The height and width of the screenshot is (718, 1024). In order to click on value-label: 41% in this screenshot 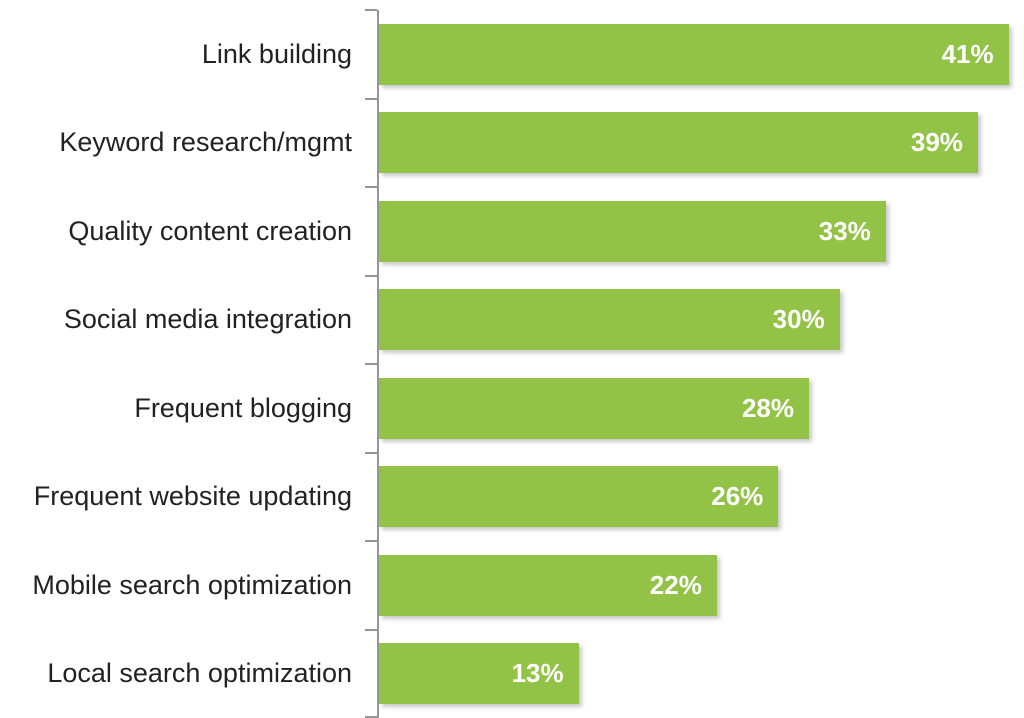, I will do `click(967, 53)`.